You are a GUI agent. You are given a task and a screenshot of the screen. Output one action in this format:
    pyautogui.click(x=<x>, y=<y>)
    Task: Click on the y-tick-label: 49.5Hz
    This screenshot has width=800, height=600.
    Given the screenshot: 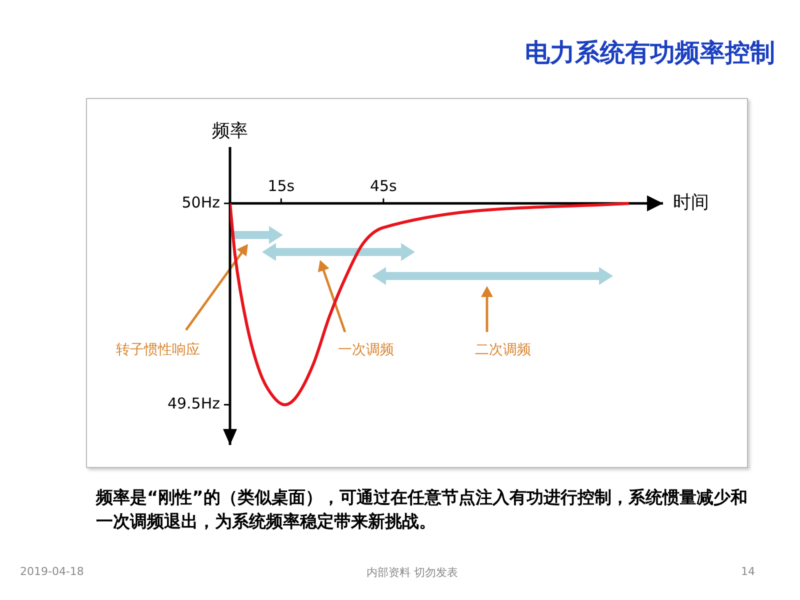 What is the action you would take?
    pyautogui.click(x=193, y=403)
    